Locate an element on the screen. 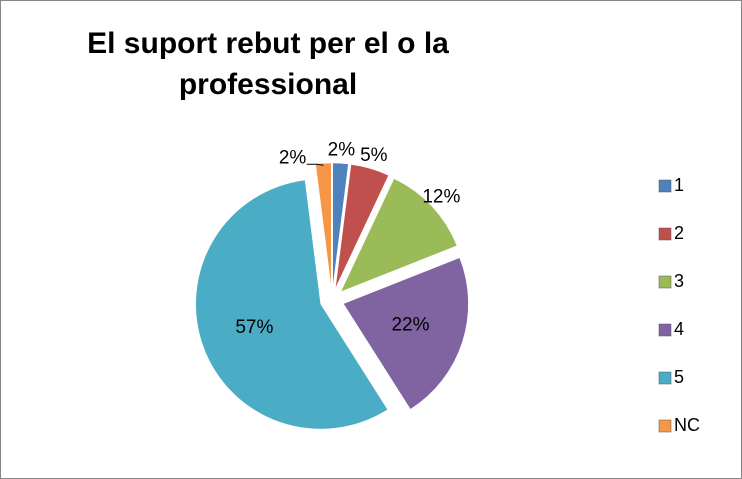 This screenshot has width=742, height=479. legend-label: NC is located at coordinates (687, 425).